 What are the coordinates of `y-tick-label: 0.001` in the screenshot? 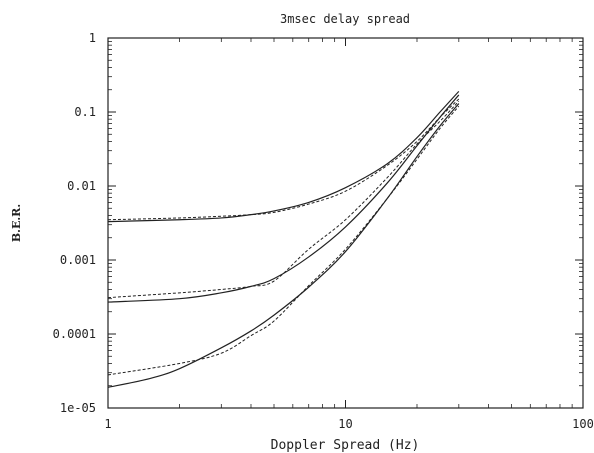 It's located at (78, 260).